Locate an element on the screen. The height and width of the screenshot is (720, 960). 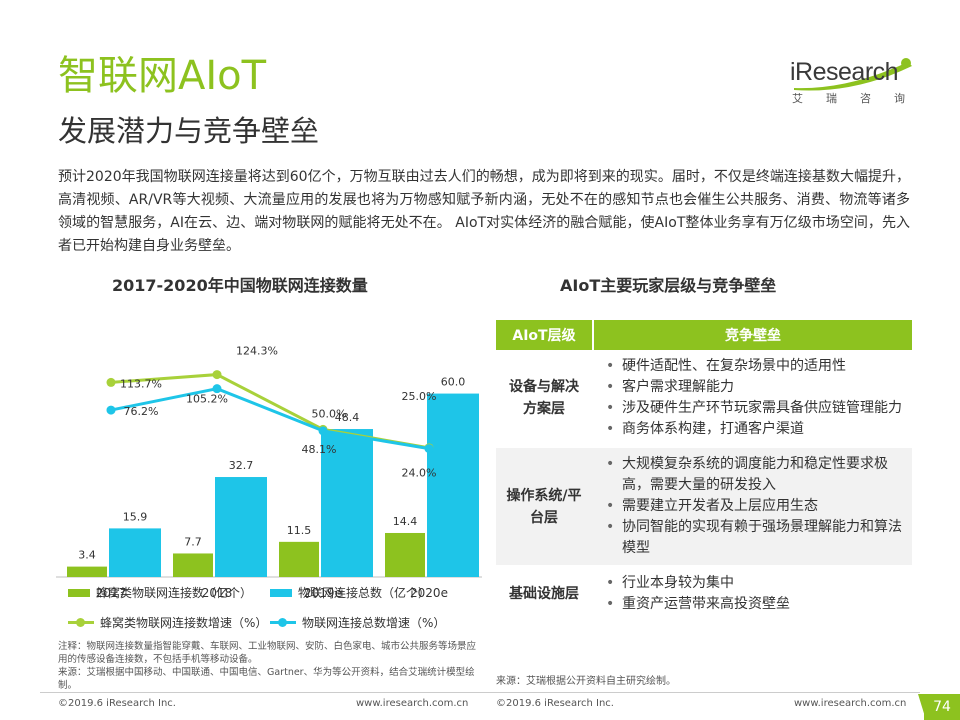
x-tick-2017: 2017 is located at coordinates (111, 593).